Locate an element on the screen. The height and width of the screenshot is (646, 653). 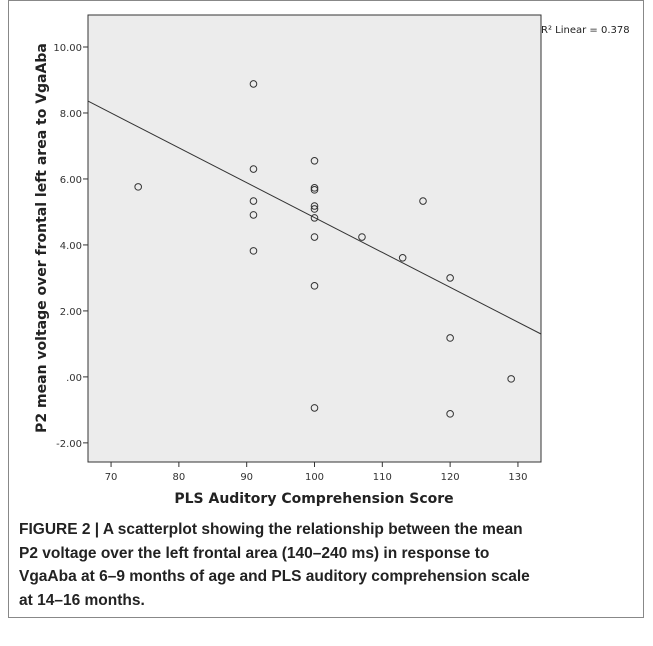
y-tick-label: -2.00 is located at coordinates (69, 444).